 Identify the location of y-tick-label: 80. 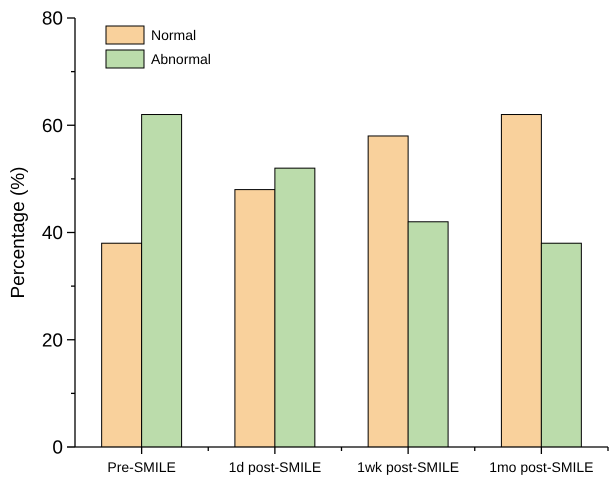
(52, 19).